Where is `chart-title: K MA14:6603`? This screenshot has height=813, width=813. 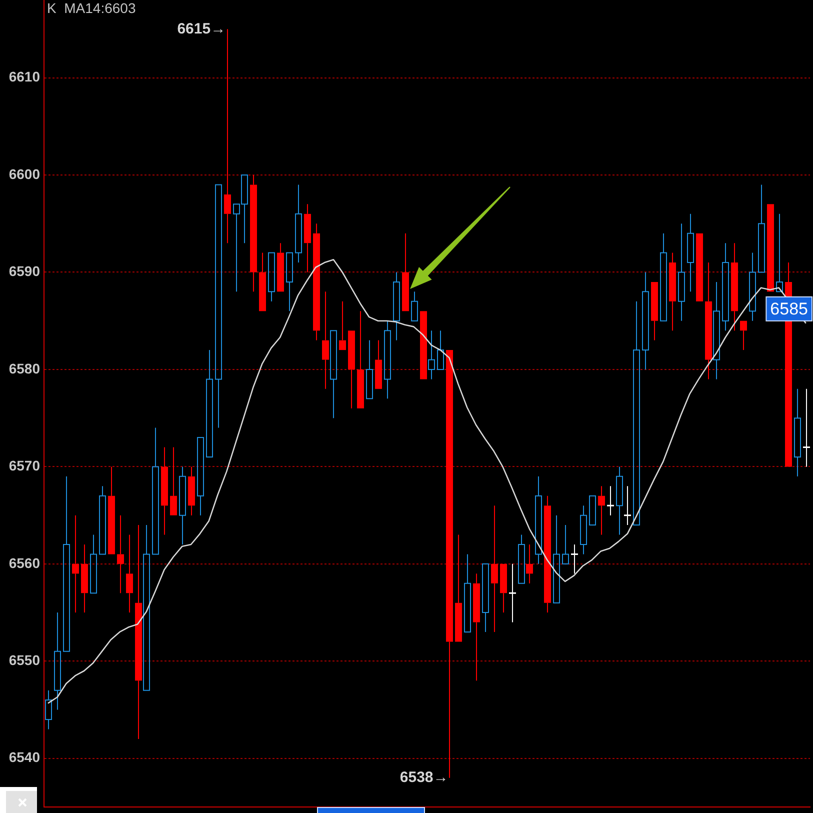
chart-title: K MA14:6603 is located at coordinates (91, 8).